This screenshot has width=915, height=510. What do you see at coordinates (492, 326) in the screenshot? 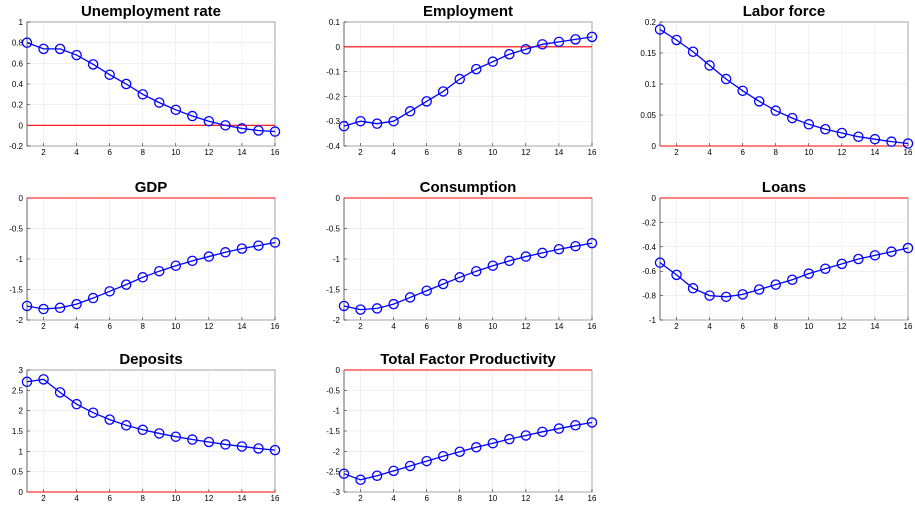
I see `x-tick-label: 10` at bounding box center [492, 326].